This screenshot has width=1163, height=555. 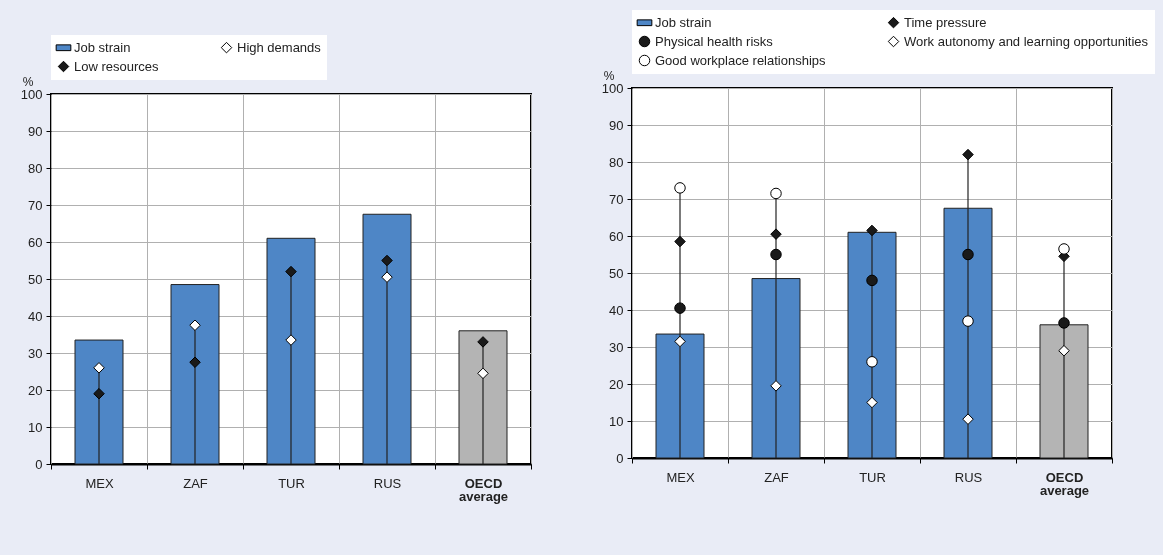 What do you see at coordinates (741, 60) in the screenshot?
I see `legend-label: Good workplace relationships` at bounding box center [741, 60].